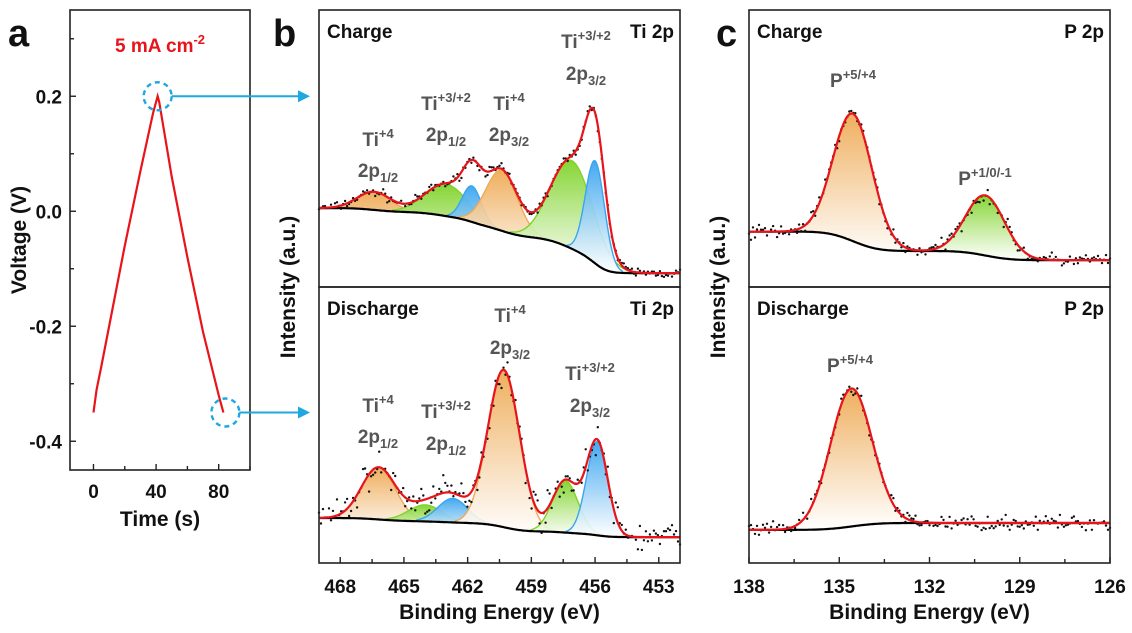  What do you see at coordinates (199, 39) in the screenshot?
I see `superscript: -2` at bounding box center [199, 39].